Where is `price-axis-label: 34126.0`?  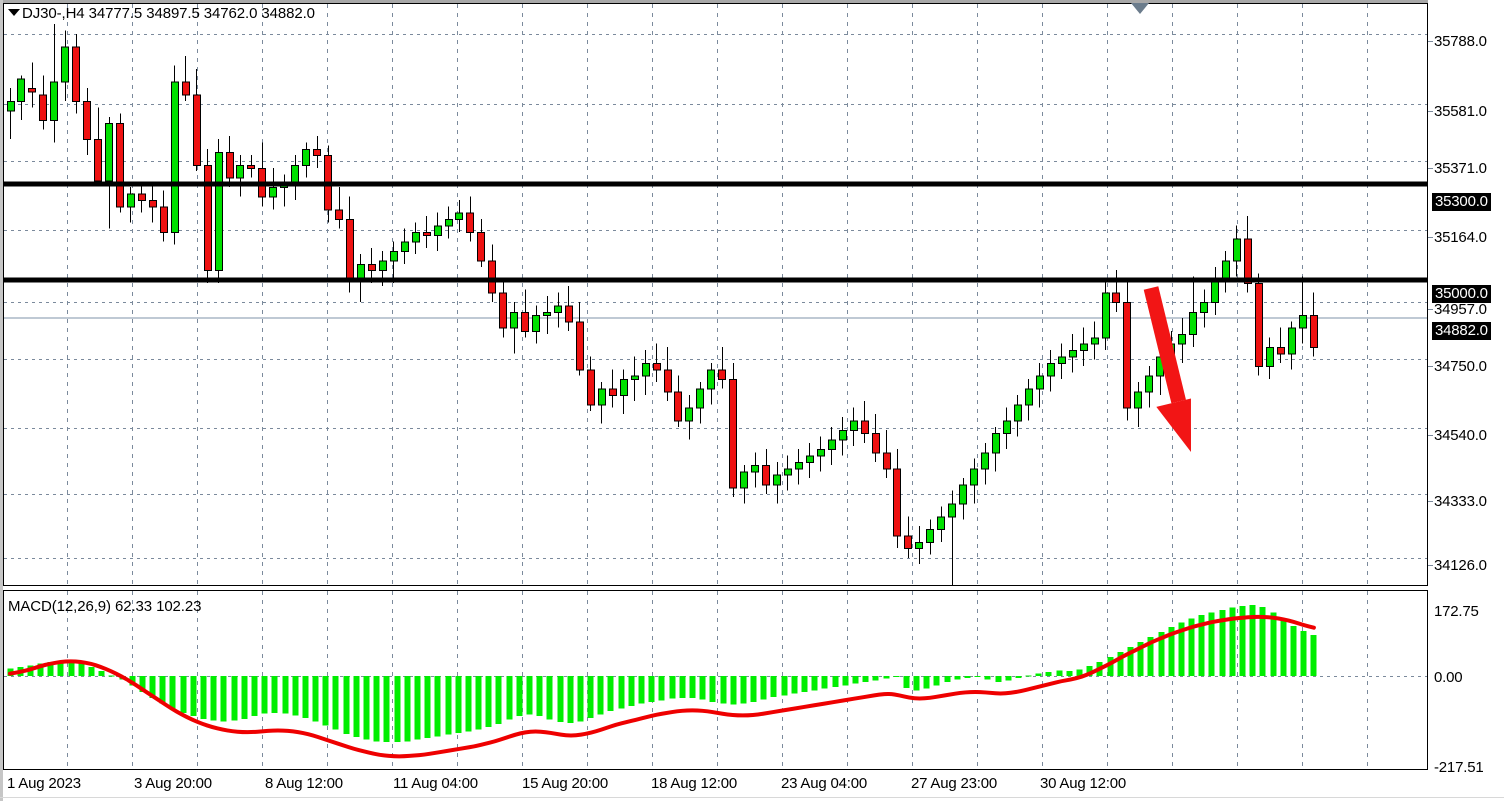
price-axis-label: 34126.0 is located at coordinates (1460, 565).